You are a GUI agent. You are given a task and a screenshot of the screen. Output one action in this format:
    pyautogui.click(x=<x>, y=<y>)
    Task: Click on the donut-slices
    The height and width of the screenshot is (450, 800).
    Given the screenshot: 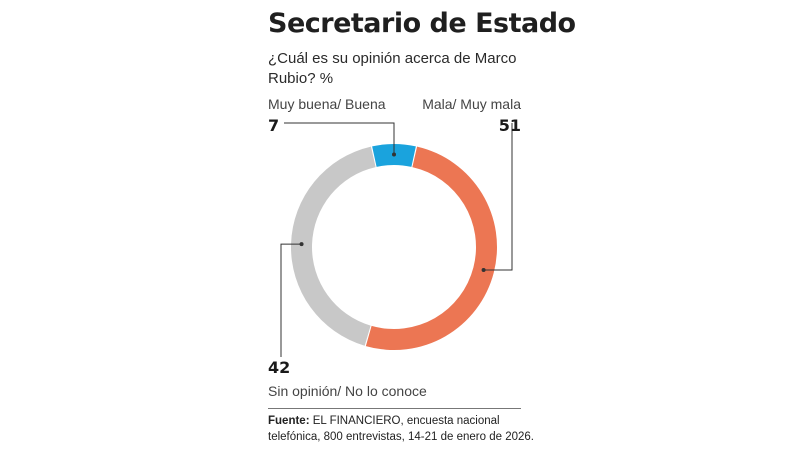 What is the action you would take?
    pyautogui.click(x=393, y=247)
    